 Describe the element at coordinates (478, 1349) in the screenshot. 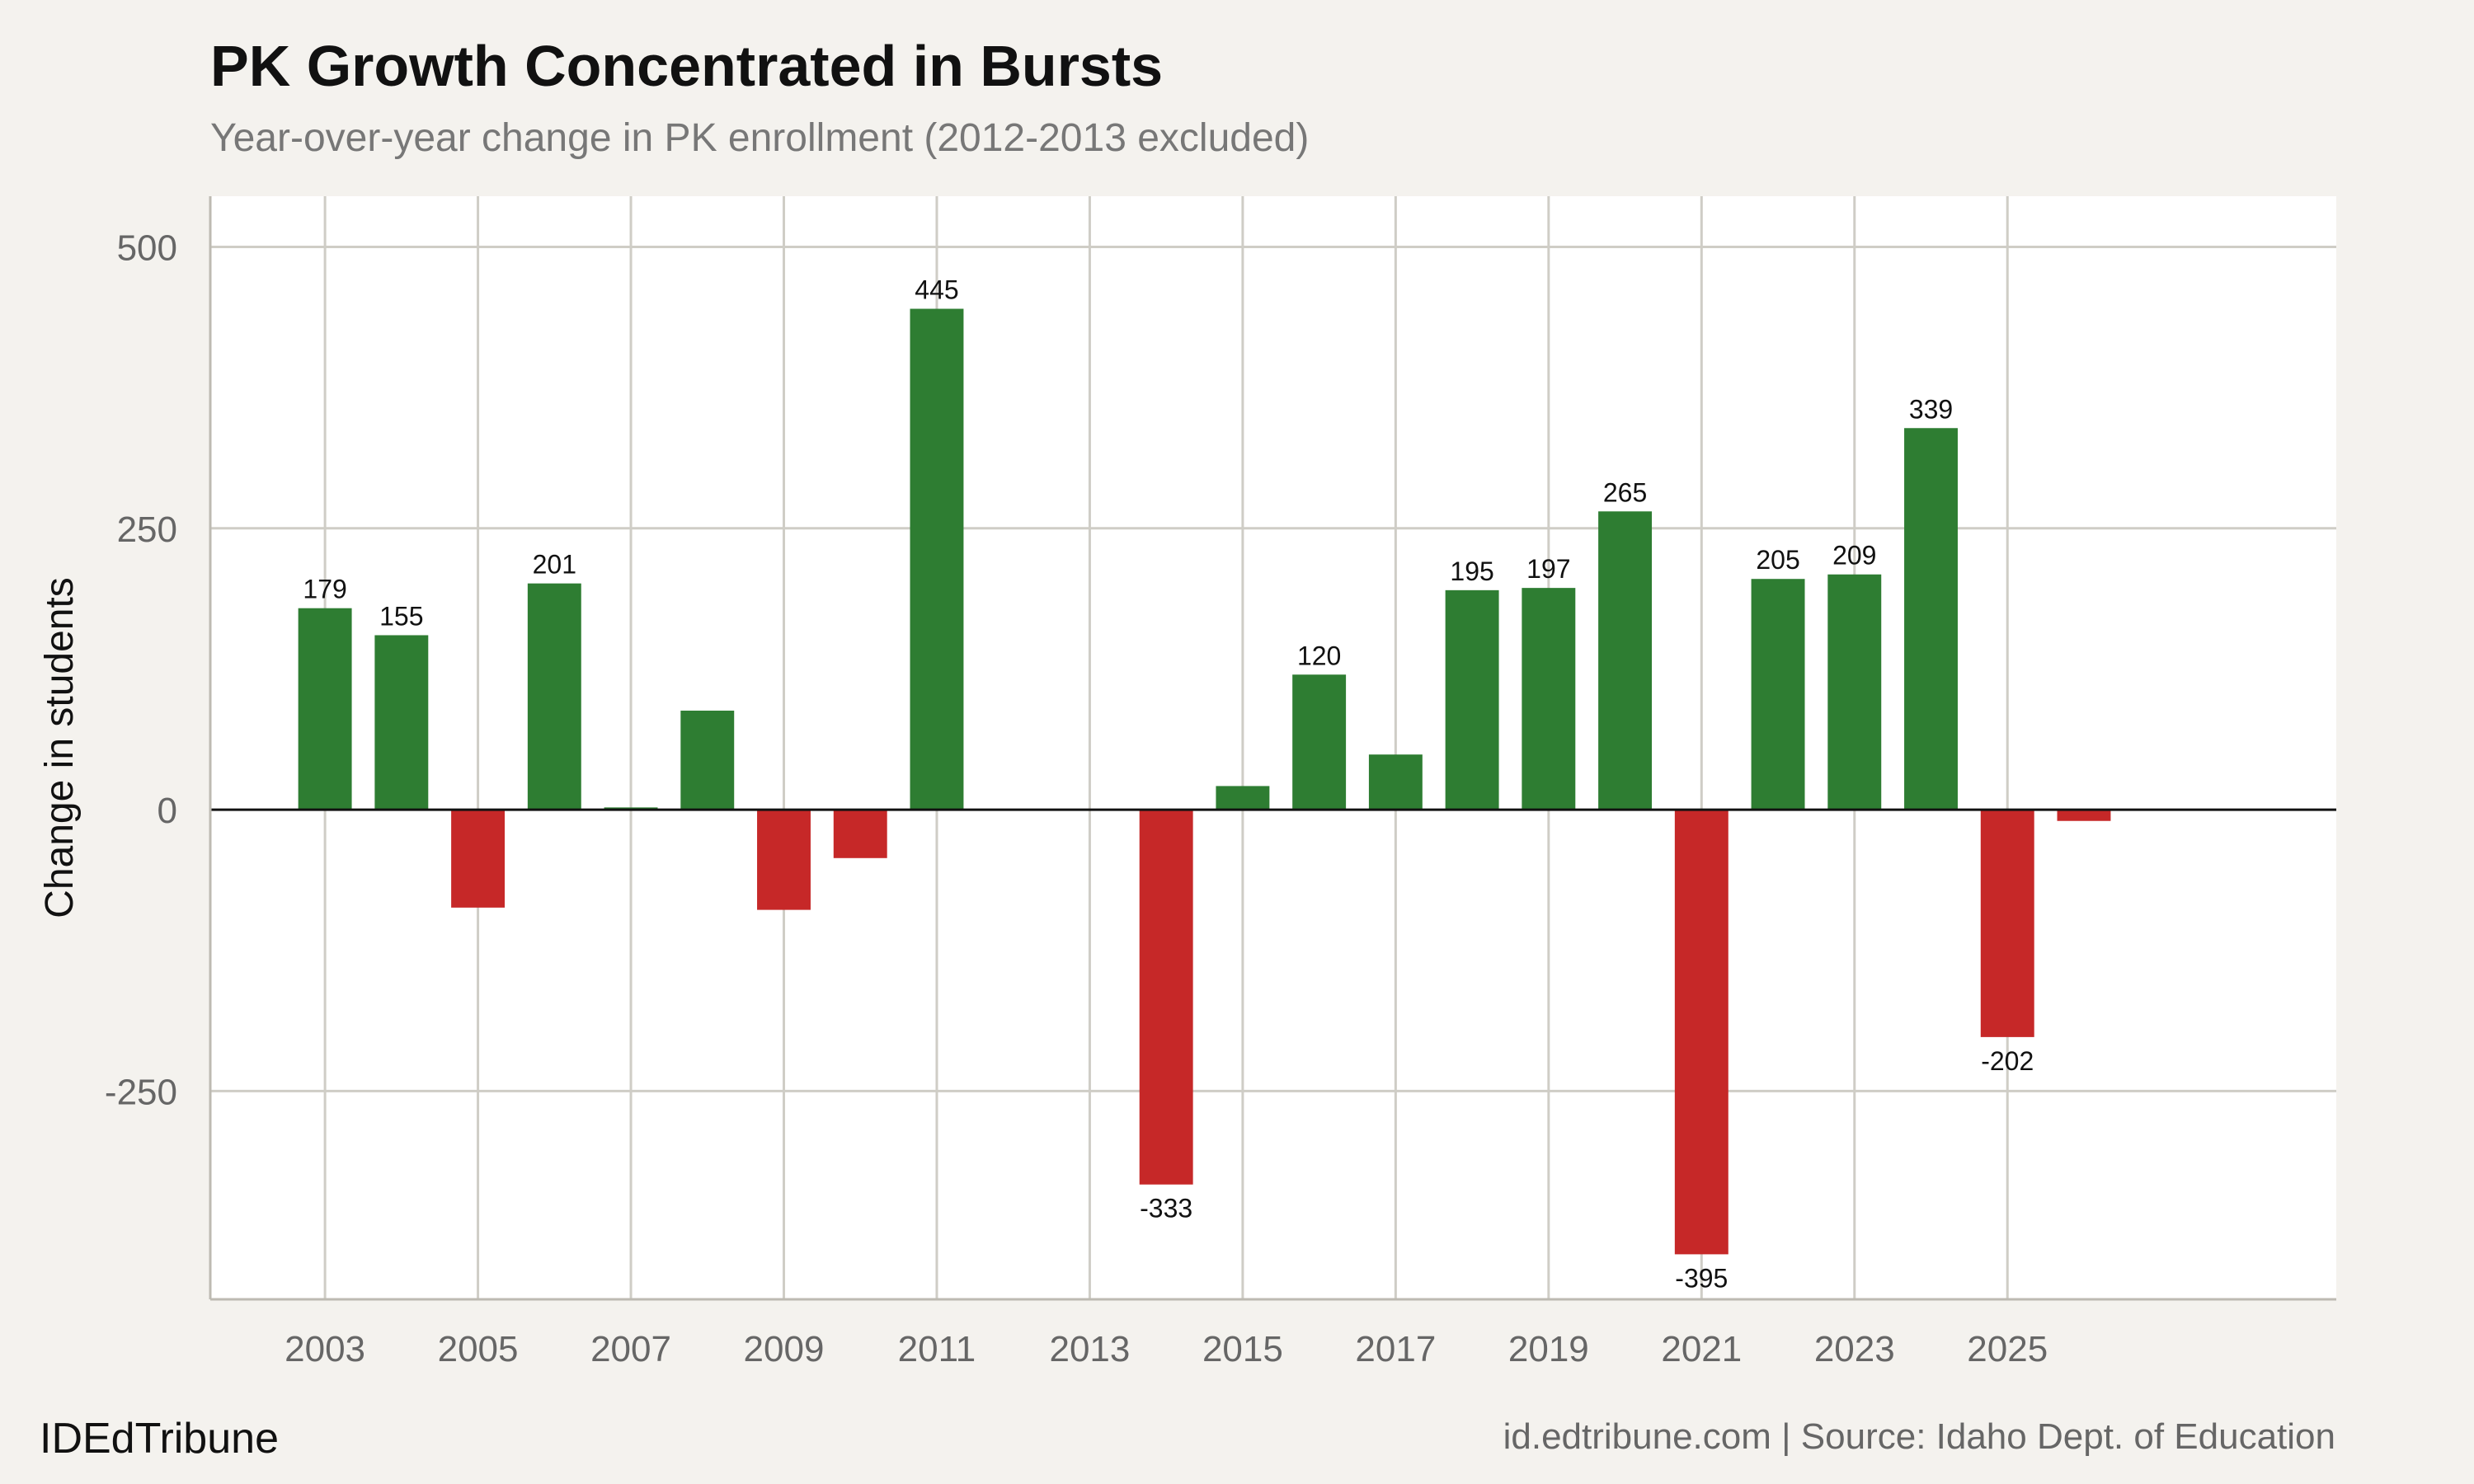

I see `x-tick-label: 2005` at that location.